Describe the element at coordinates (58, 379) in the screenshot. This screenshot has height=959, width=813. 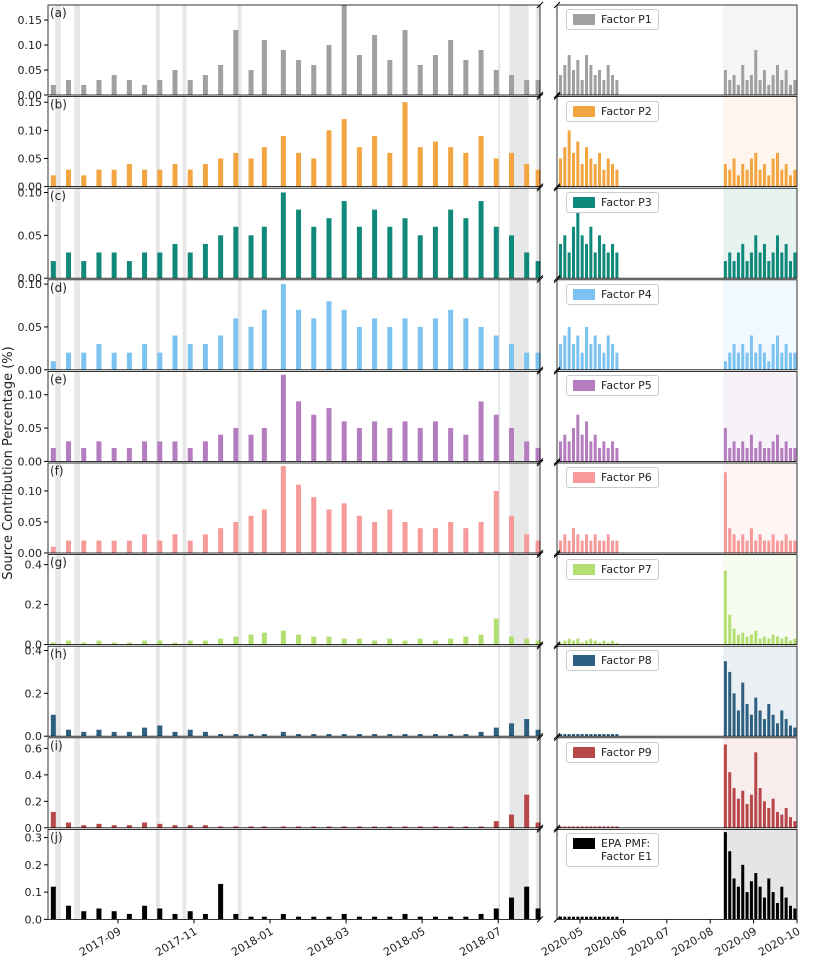
I see `panel-label: (e)` at that location.